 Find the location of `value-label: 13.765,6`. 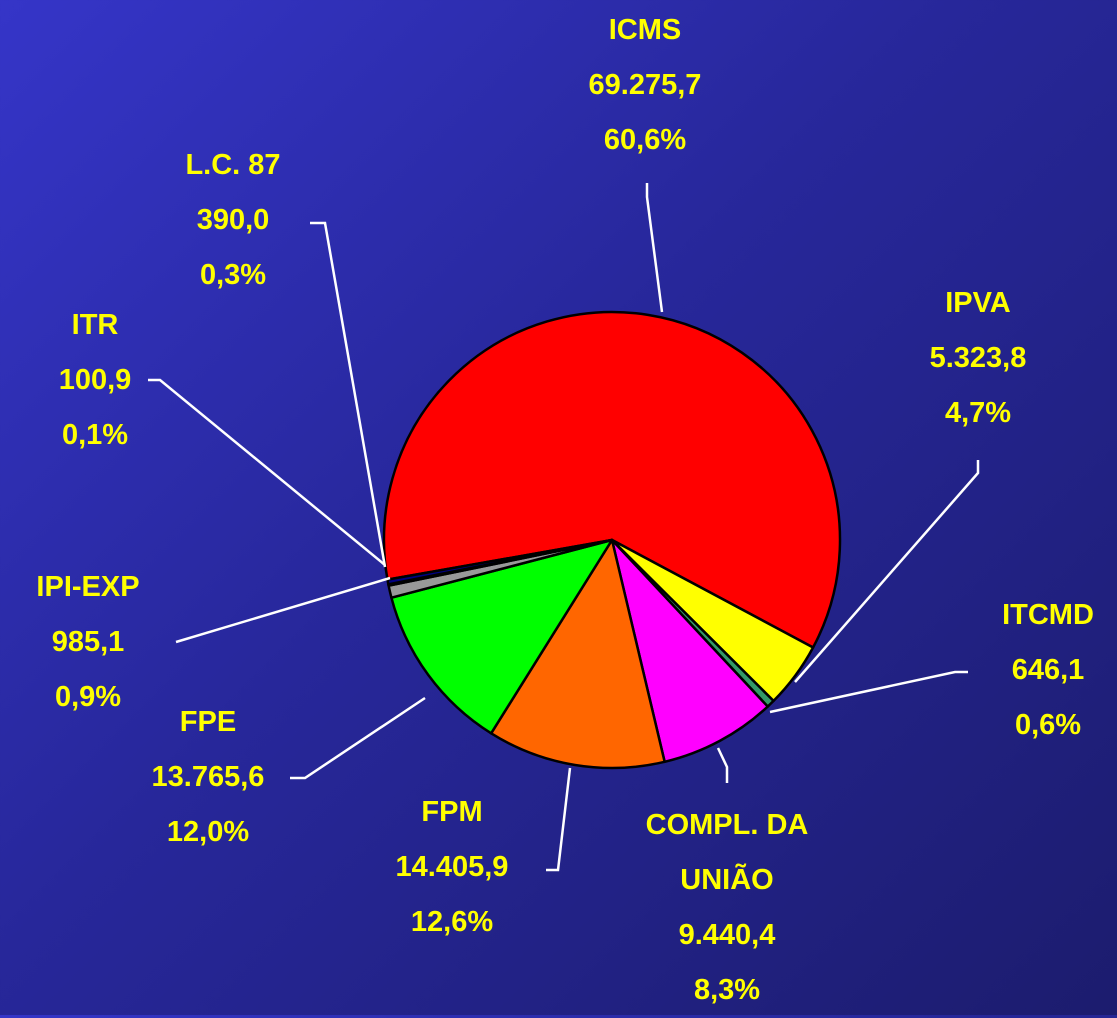

value-label: 13.765,6 is located at coordinates (208, 777).